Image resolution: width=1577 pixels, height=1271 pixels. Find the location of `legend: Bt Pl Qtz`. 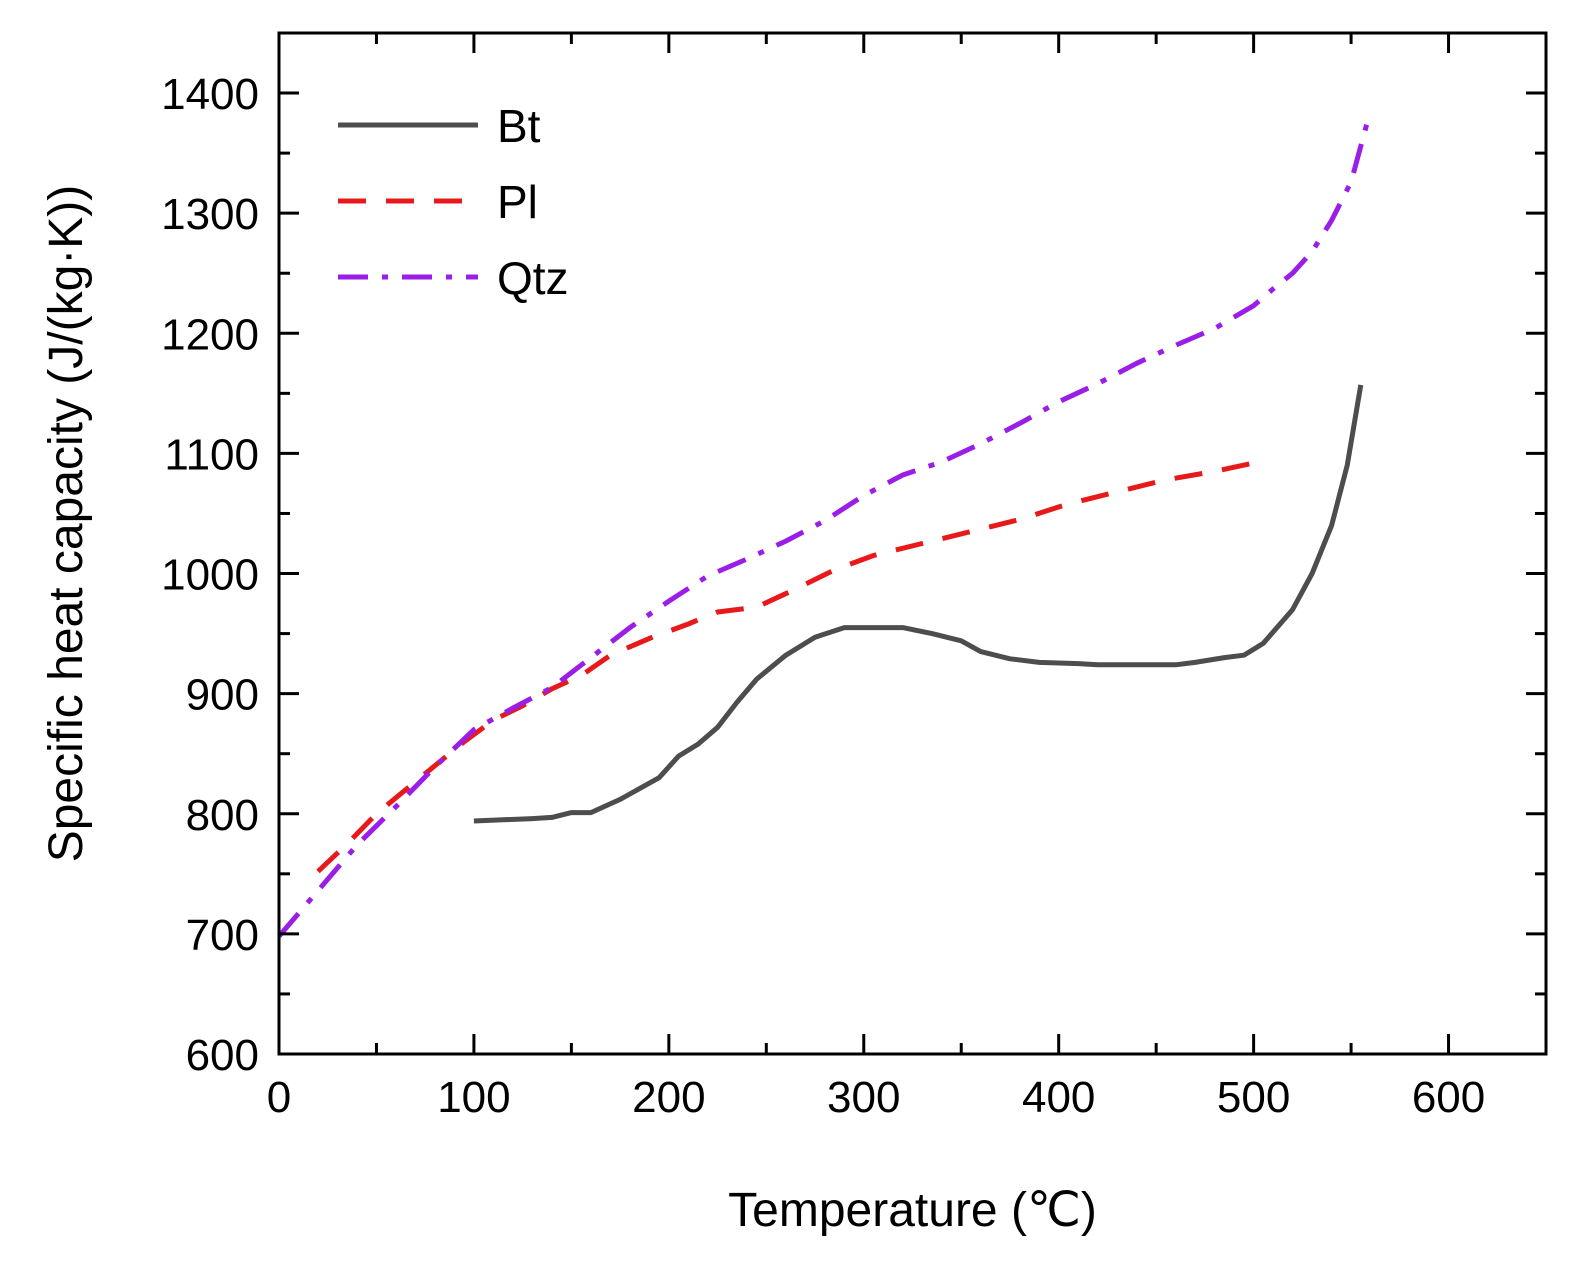

legend: Bt Pl Qtz is located at coordinates (453, 202).